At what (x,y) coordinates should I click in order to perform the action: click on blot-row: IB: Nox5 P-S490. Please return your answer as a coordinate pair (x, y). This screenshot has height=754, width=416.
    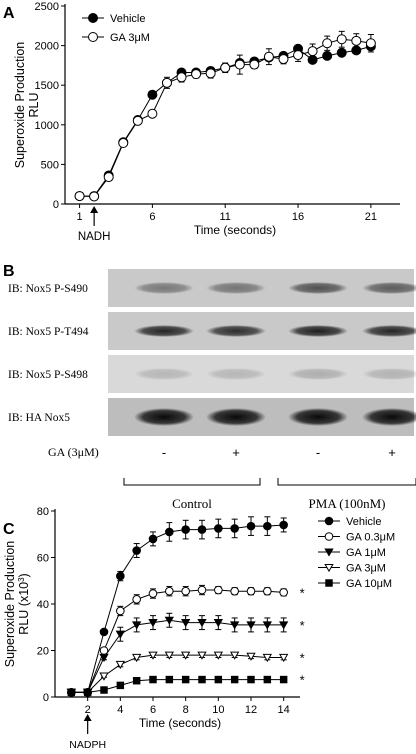
    Looking at the image, I should click on (212, 288).